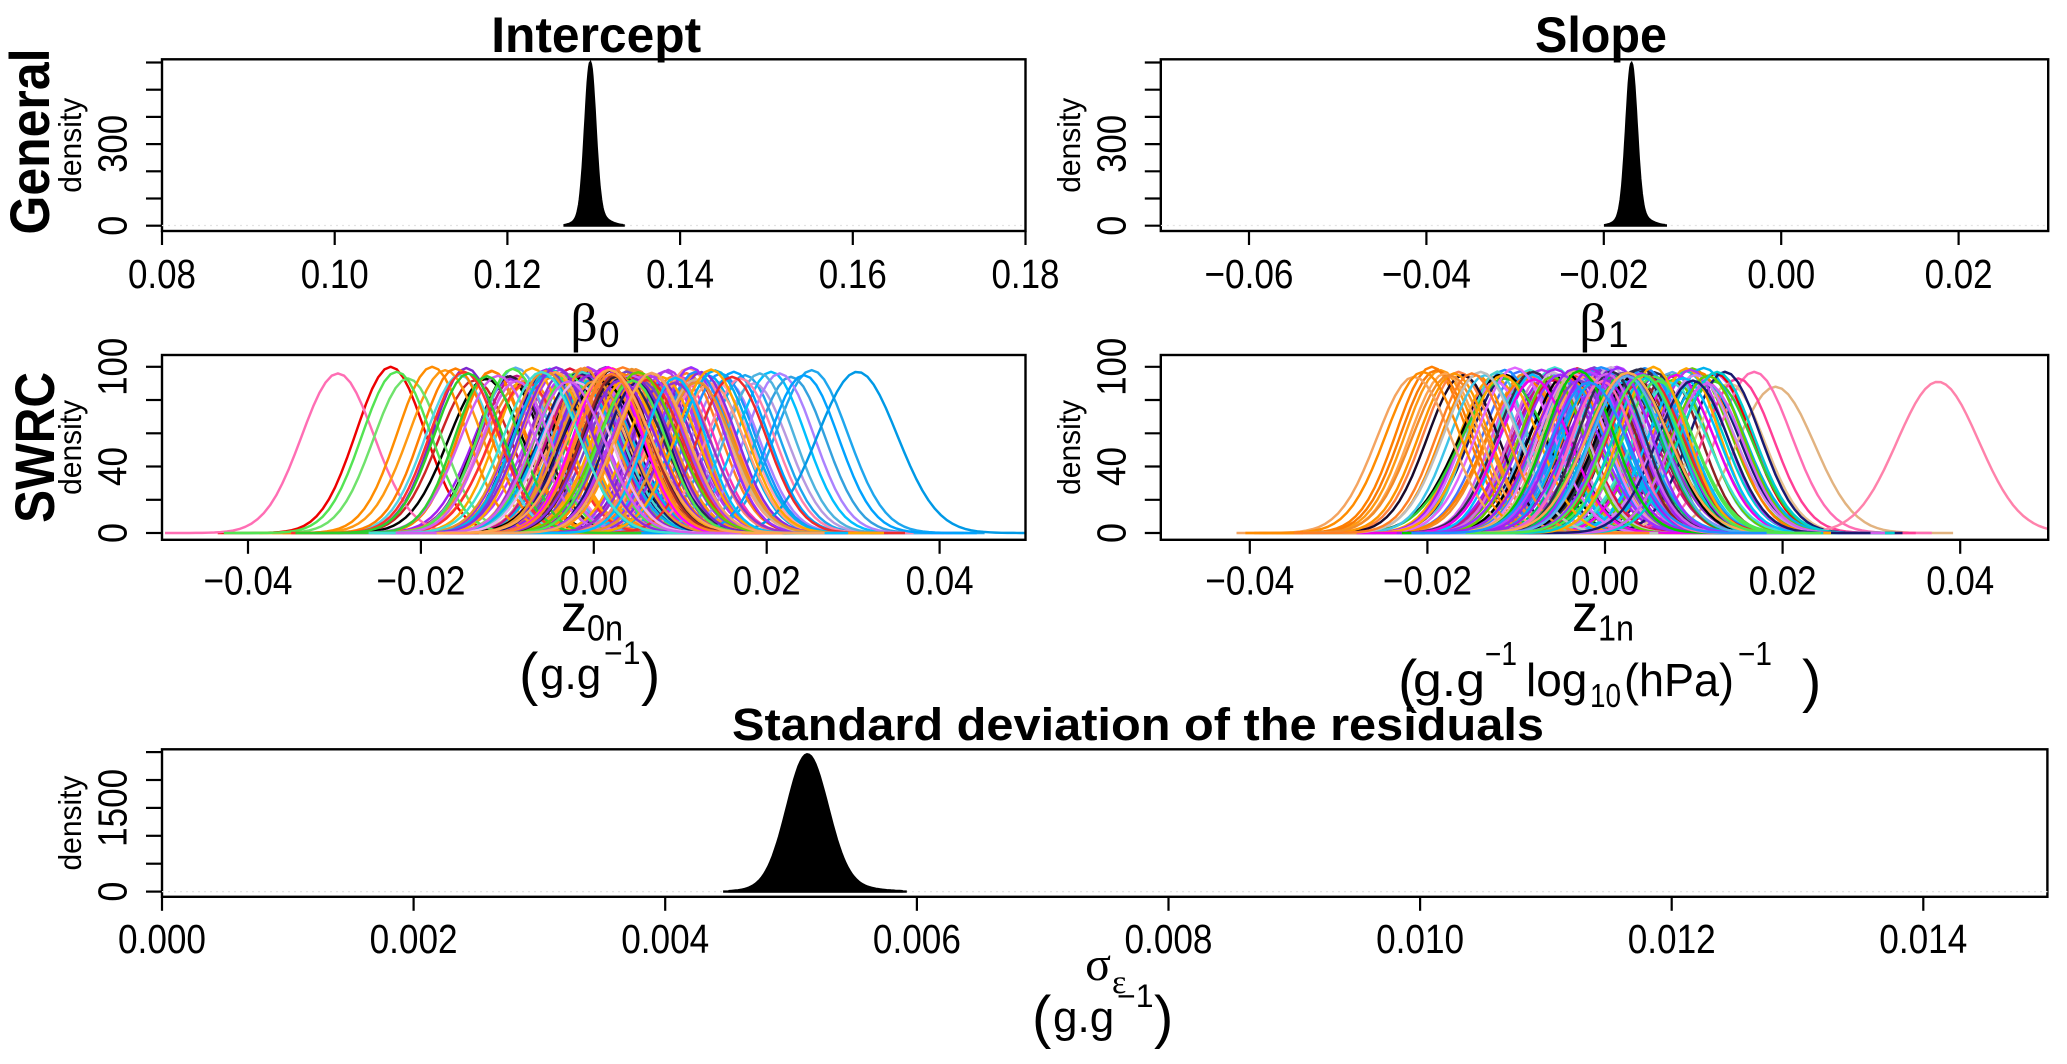  Describe the element at coordinates (1026, 274) in the screenshot. I see `svg-text: 0.18` at that location.